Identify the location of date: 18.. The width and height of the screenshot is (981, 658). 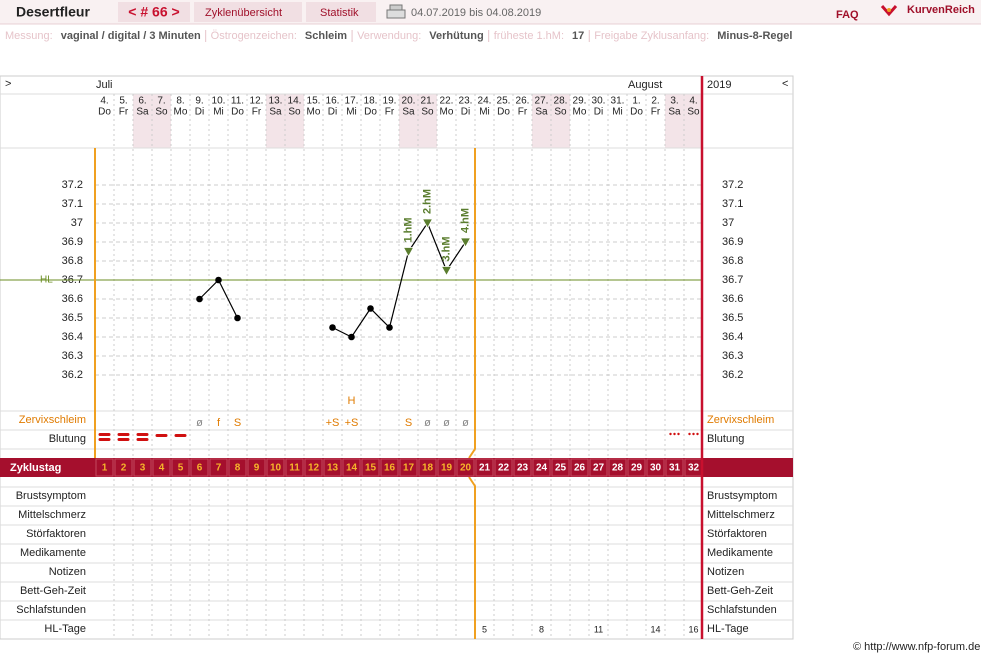
(371, 101).